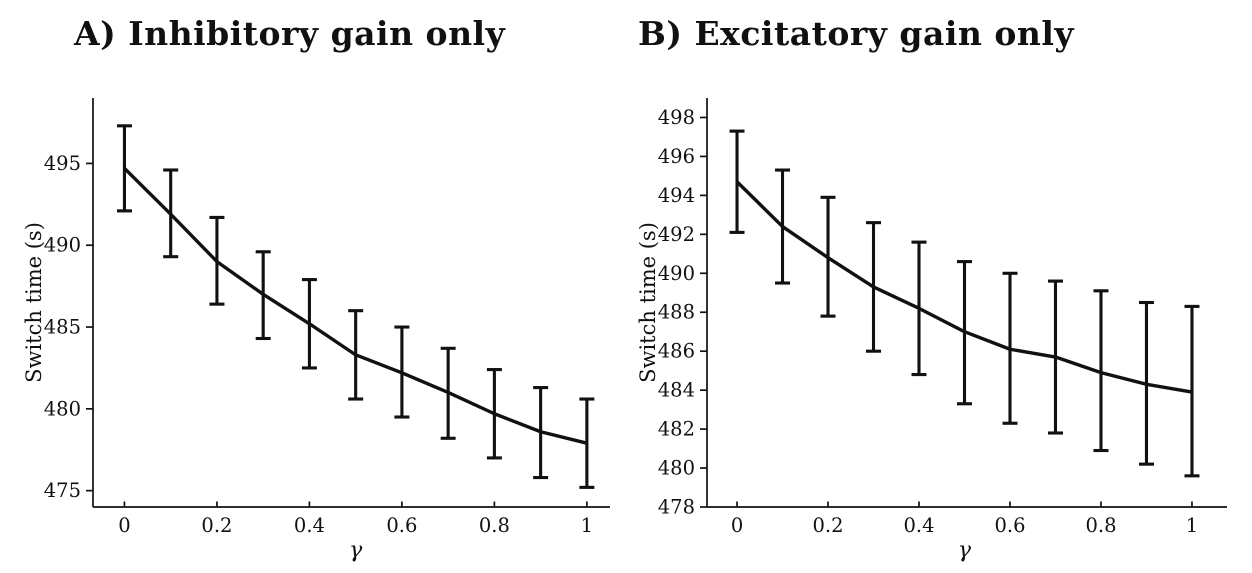  Describe the element at coordinates (856, 33) in the screenshot. I see `panel-b-title: B) Excitatory gain only` at that location.